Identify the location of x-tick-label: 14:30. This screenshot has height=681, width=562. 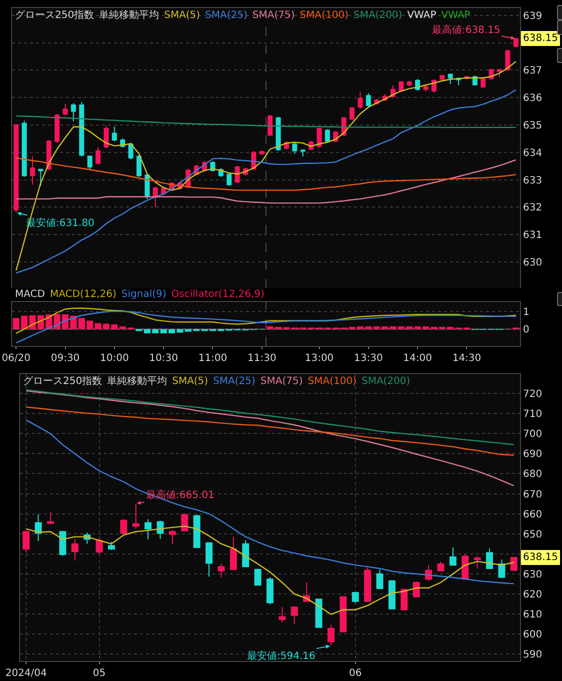
(467, 358).